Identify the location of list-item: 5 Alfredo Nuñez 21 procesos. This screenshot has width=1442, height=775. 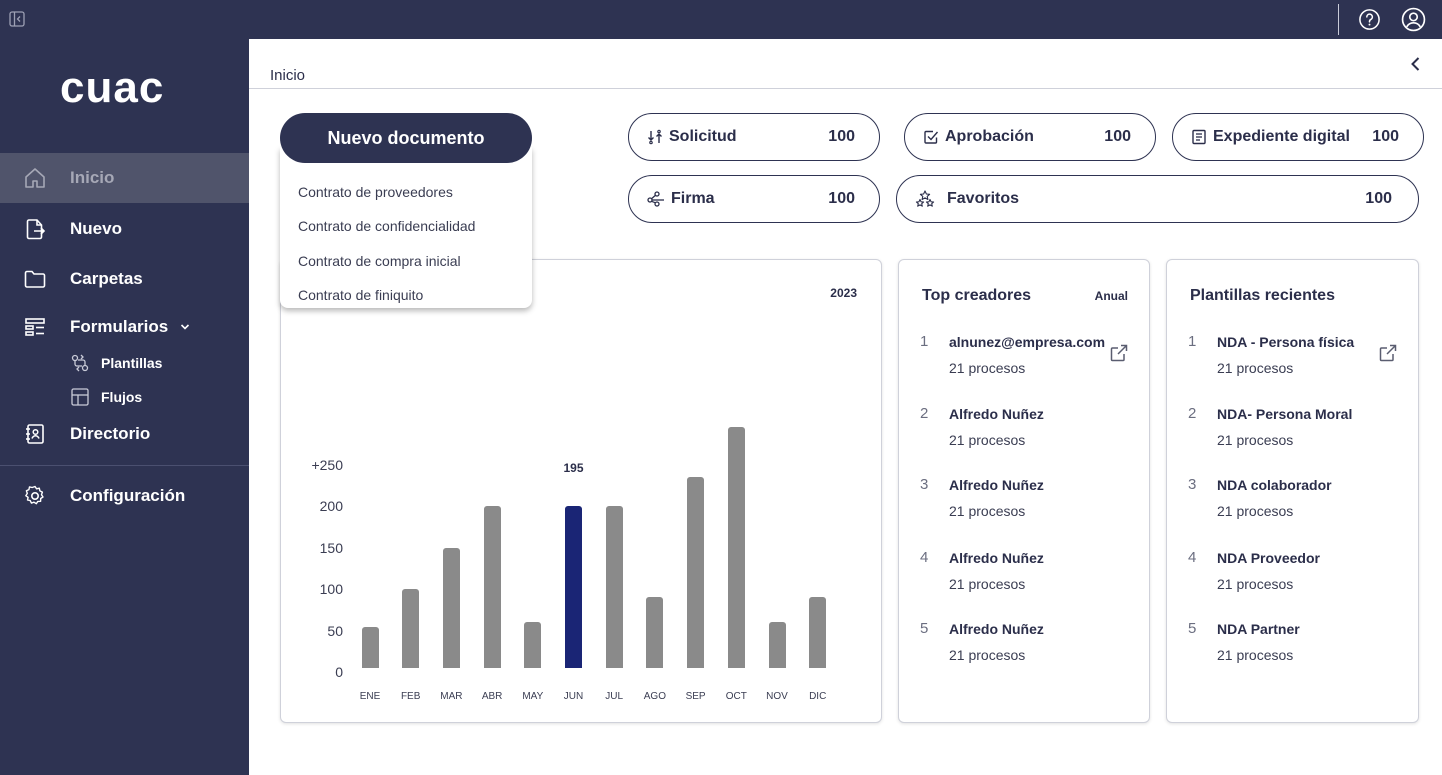
(1030, 645).